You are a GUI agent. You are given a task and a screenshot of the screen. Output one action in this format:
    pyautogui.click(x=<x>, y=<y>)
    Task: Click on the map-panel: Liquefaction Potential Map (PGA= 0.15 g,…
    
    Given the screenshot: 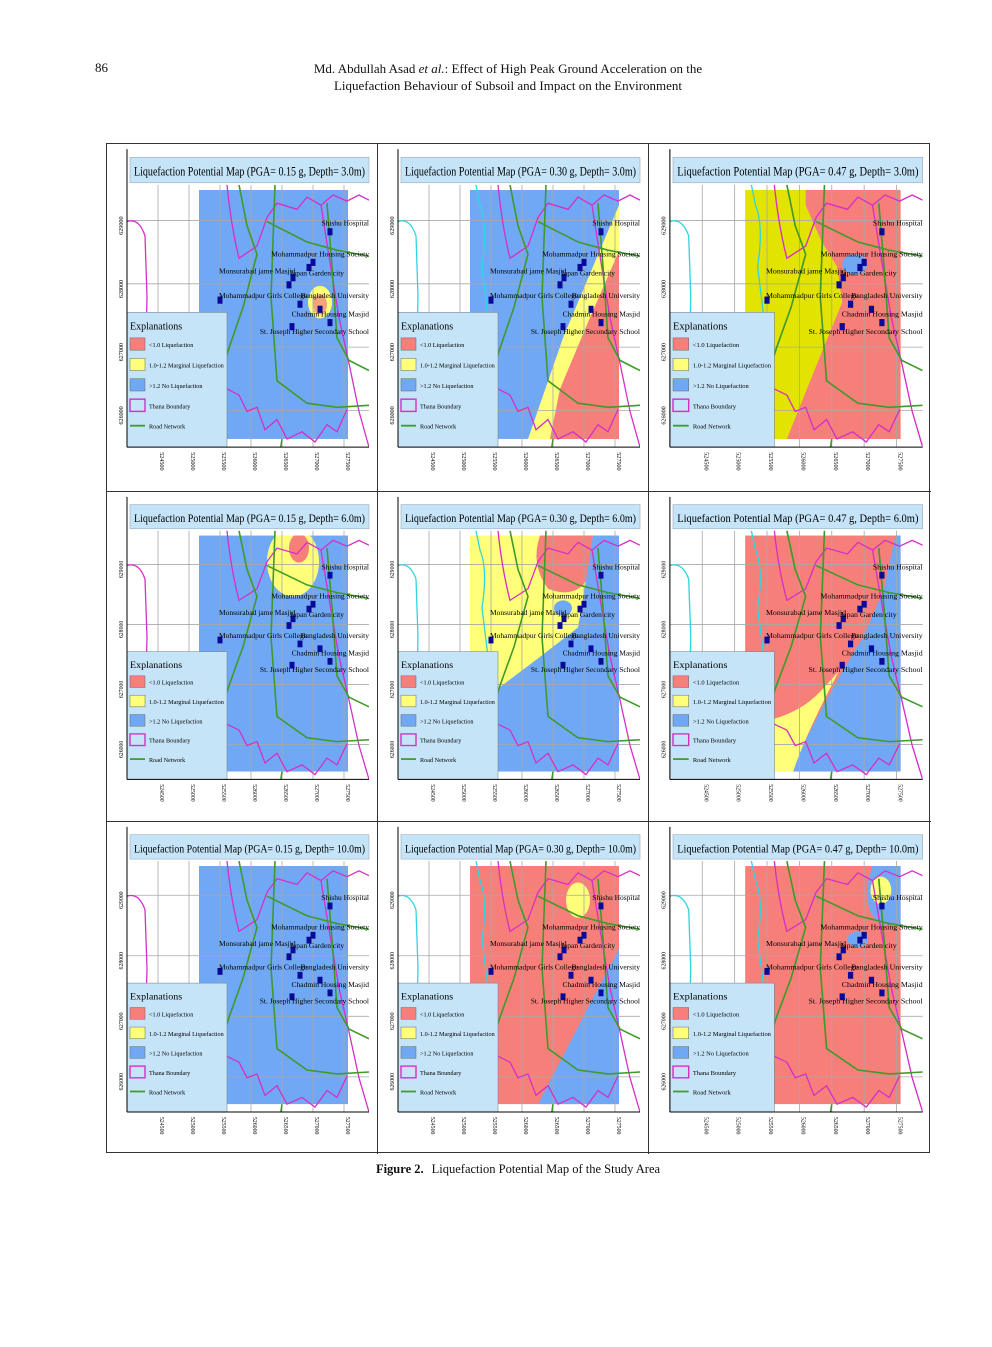 What is the action you would take?
    pyautogui.click(x=242, y=656)
    